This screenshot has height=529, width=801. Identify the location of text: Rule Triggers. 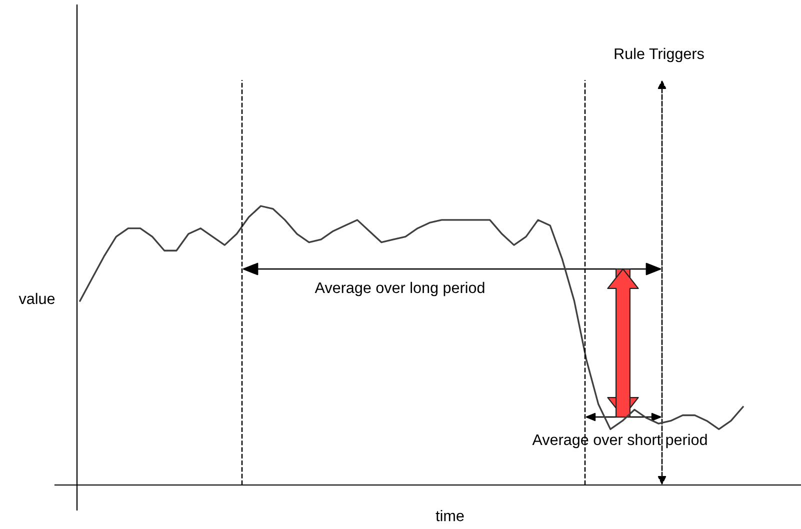
(659, 55).